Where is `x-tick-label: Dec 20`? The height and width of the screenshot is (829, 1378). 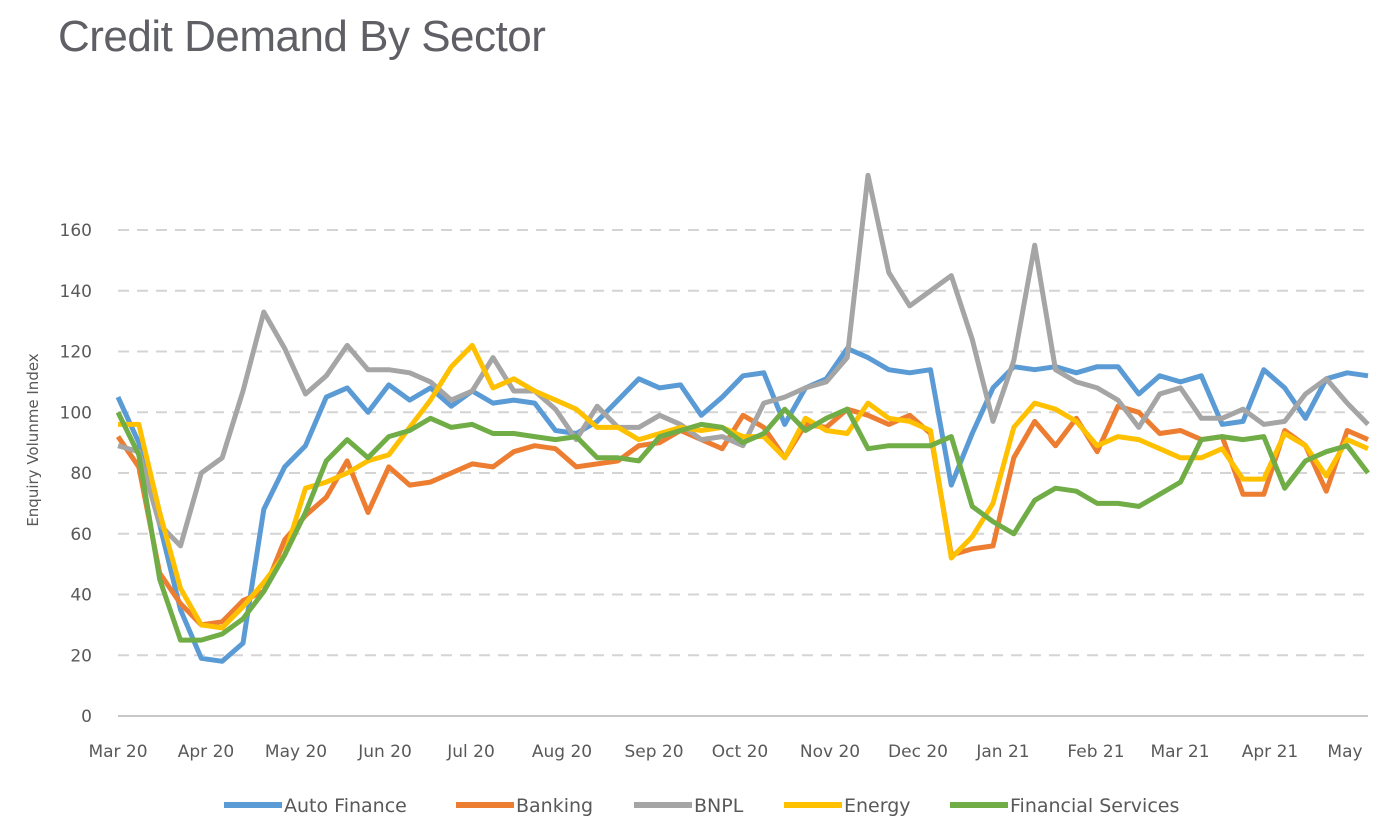
x-tick-label: Dec 20 is located at coordinates (918, 752).